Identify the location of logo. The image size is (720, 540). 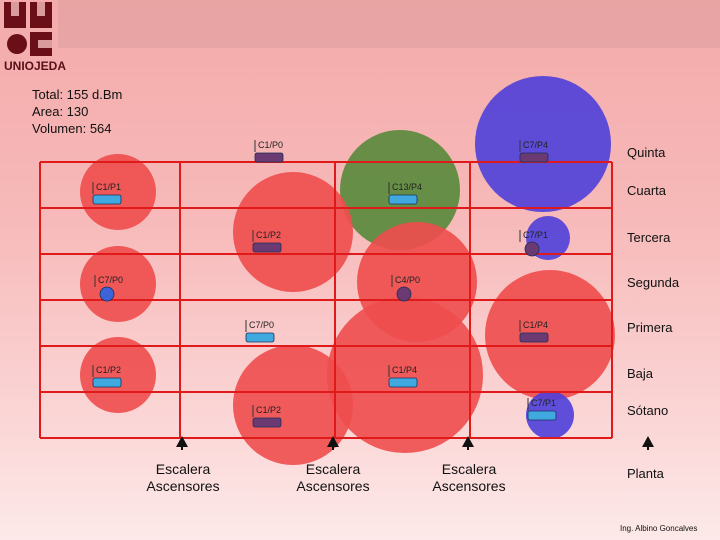
(28, 29).